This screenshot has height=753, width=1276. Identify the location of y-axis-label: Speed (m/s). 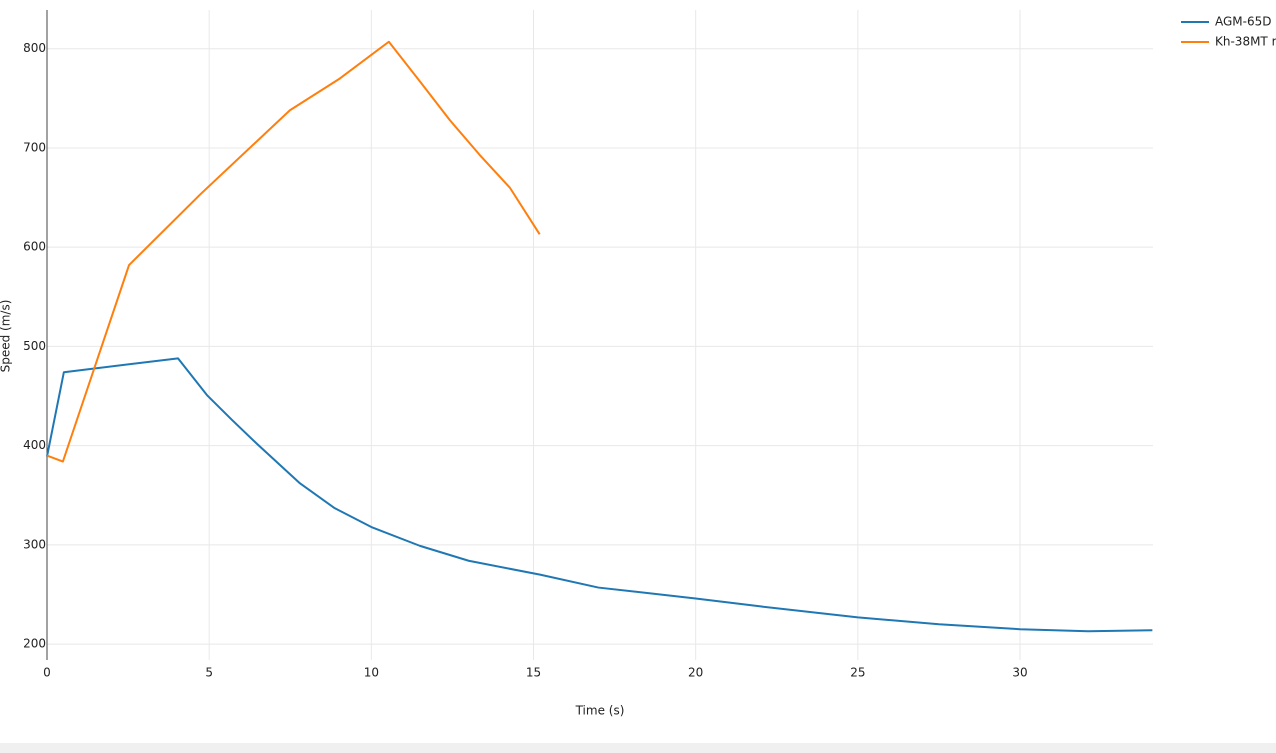
(6, 336).